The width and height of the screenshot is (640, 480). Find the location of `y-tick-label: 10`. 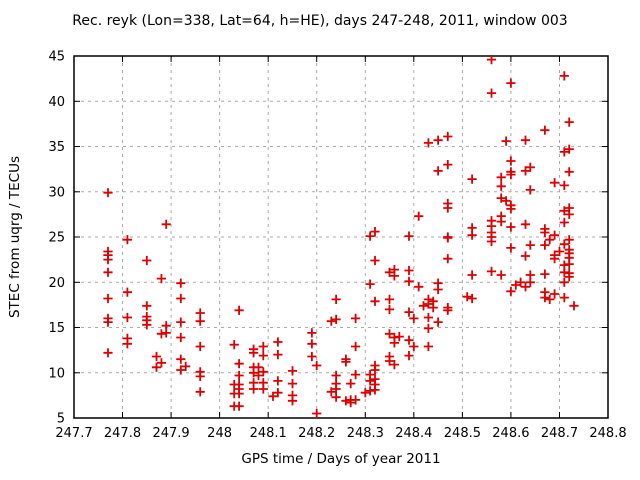

y-tick-label: 10 is located at coordinates (56, 373).